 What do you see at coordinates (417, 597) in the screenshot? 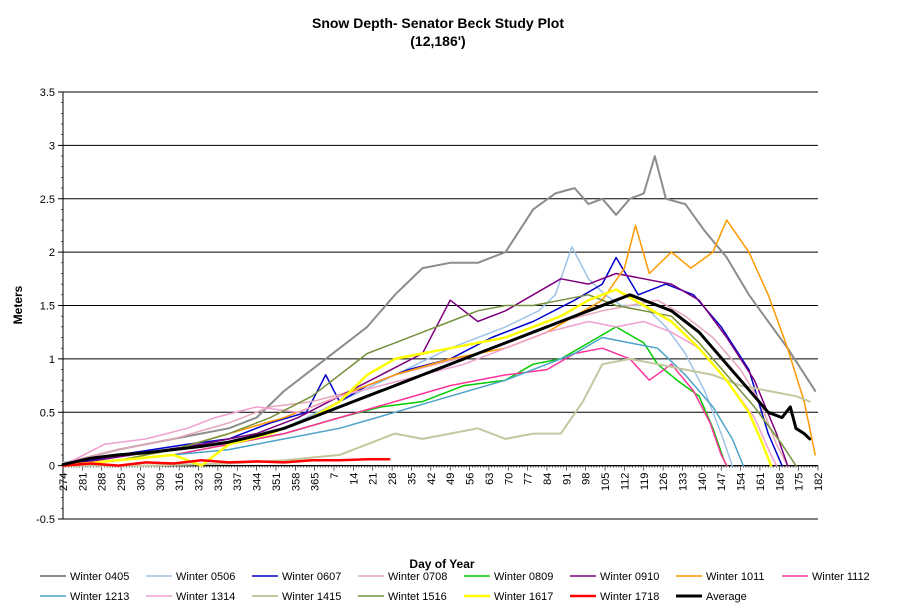
I see `legend-label: Wintet 1516` at bounding box center [417, 597].